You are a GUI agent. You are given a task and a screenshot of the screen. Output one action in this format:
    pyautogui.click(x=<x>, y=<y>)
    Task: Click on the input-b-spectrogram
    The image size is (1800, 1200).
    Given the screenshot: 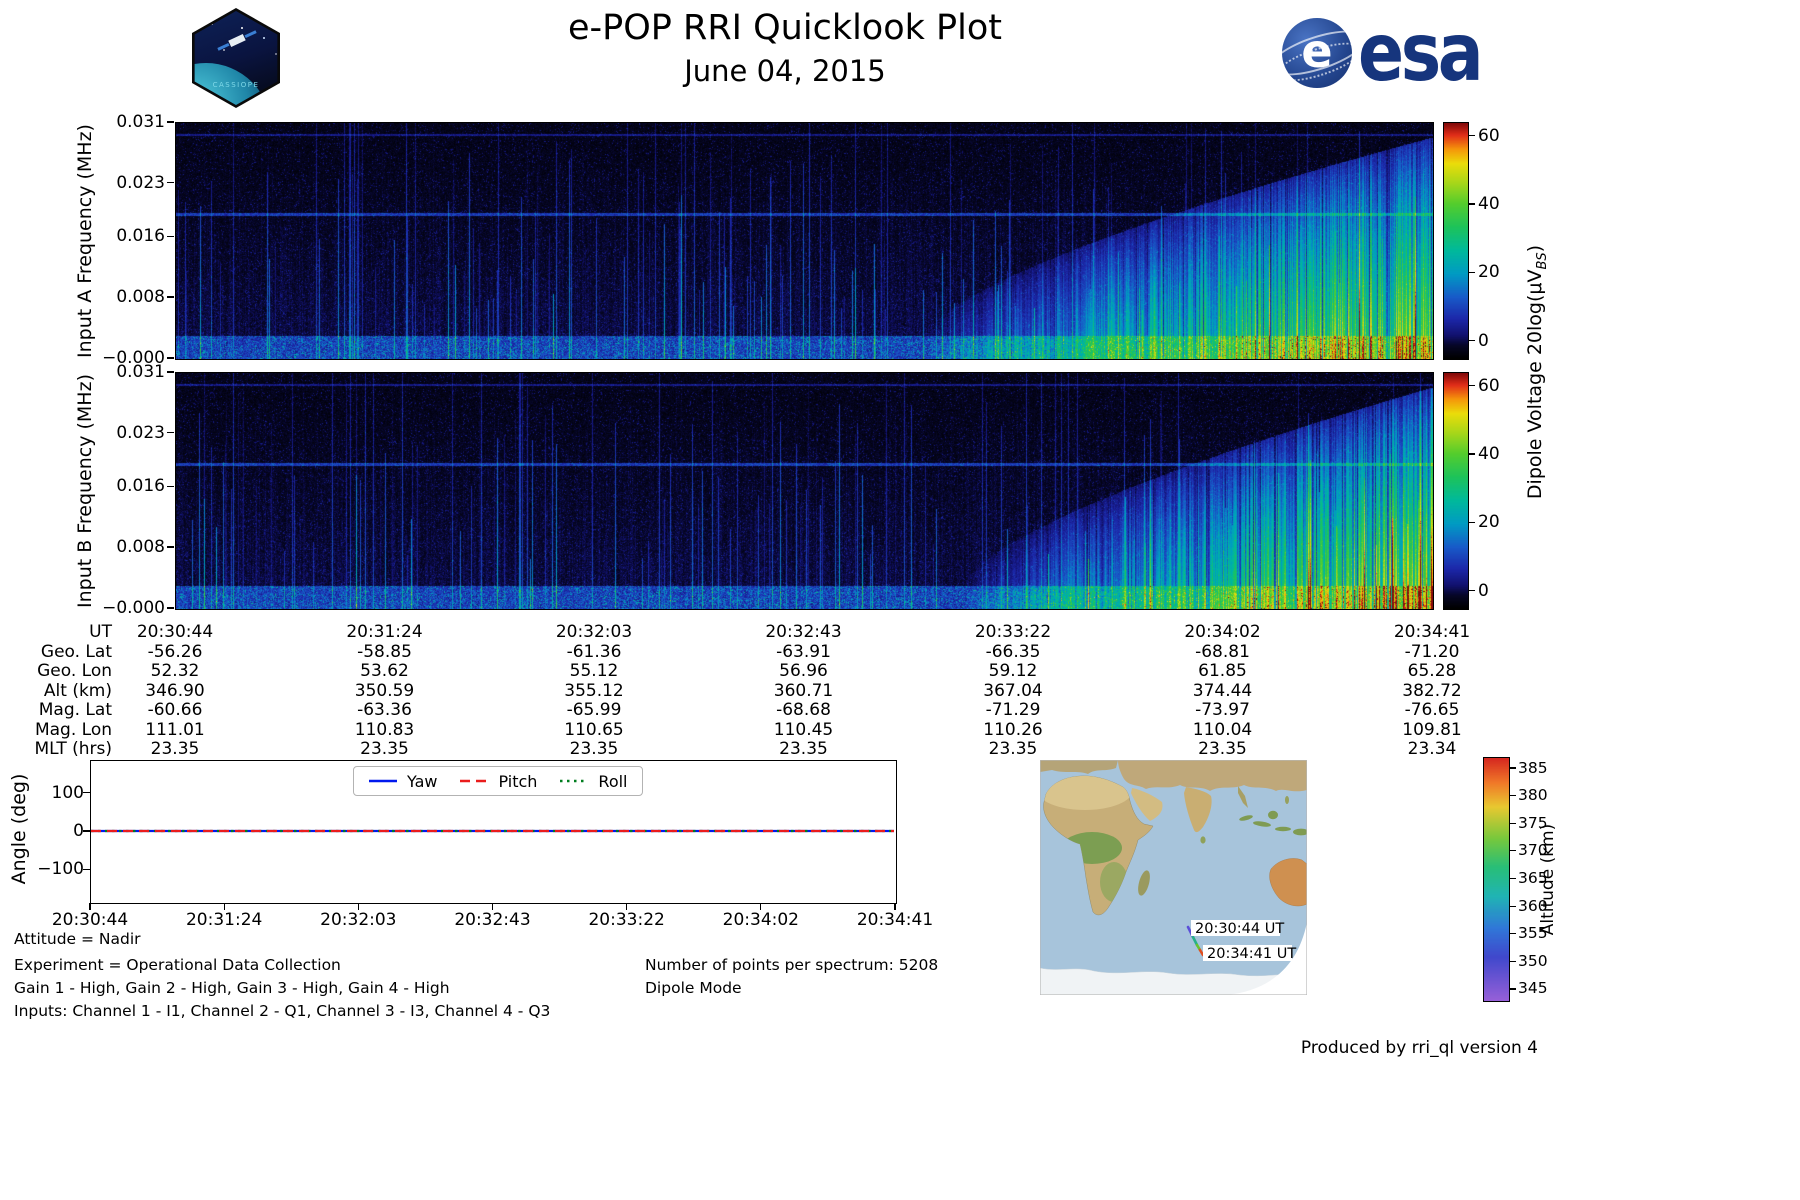 What is the action you would take?
    pyautogui.click(x=804, y=491)
    